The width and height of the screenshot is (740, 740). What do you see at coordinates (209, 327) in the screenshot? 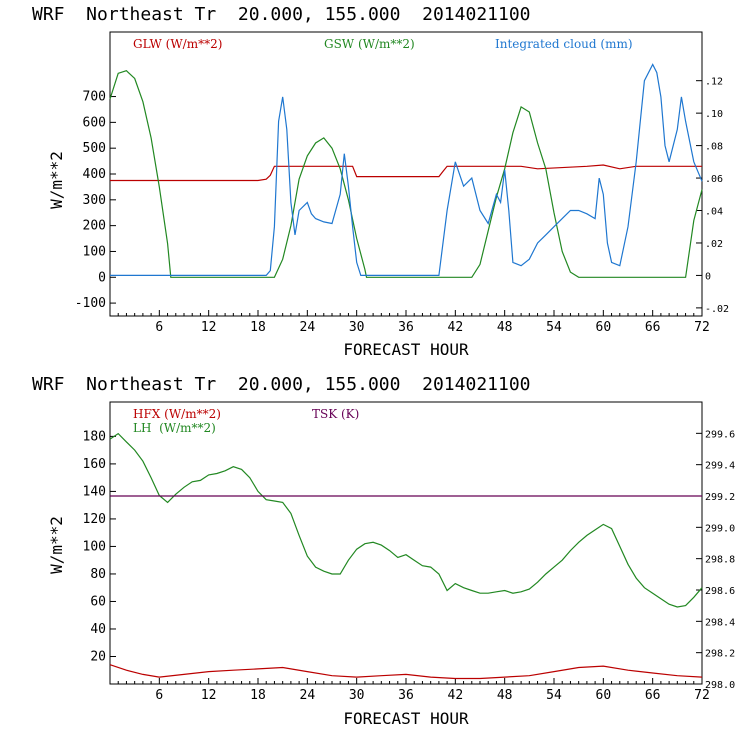
I see `top-x-tick-label: 12` at bounding box center [209, 327].